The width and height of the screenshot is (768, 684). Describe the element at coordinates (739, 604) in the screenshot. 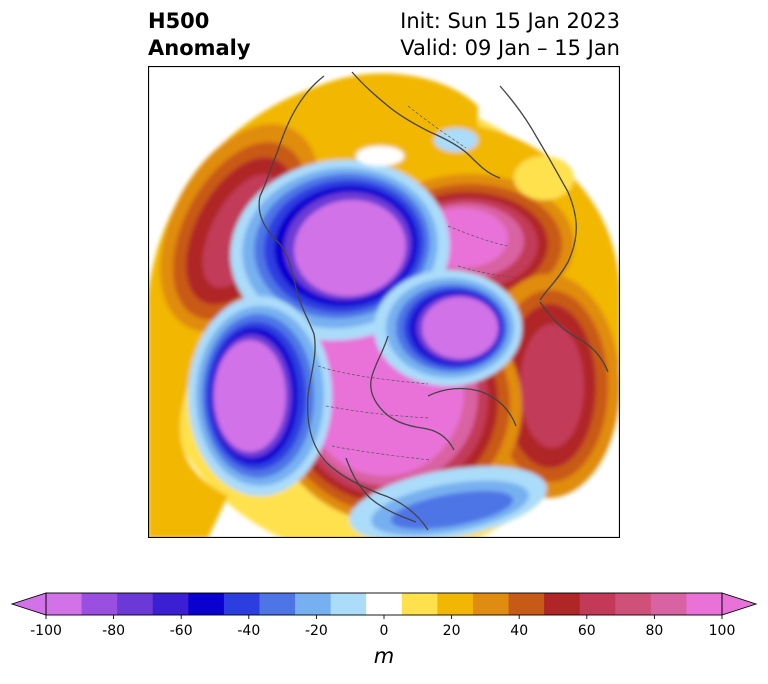

I see `colorbar-over-arrow` at that location.